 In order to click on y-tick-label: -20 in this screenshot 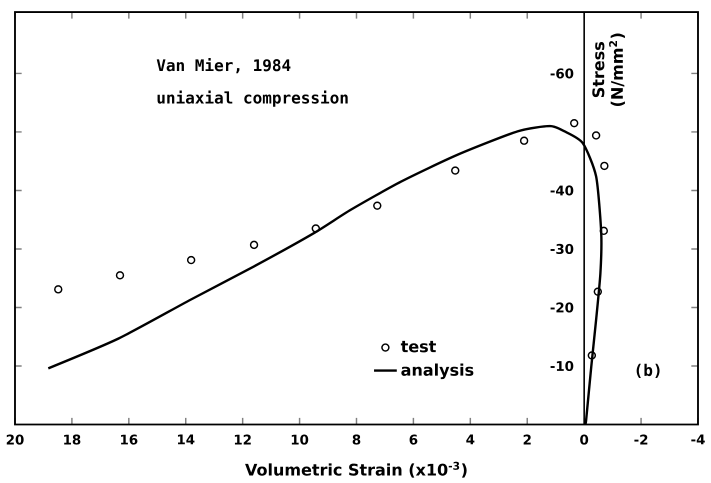, I will do `click(562, 307)`.